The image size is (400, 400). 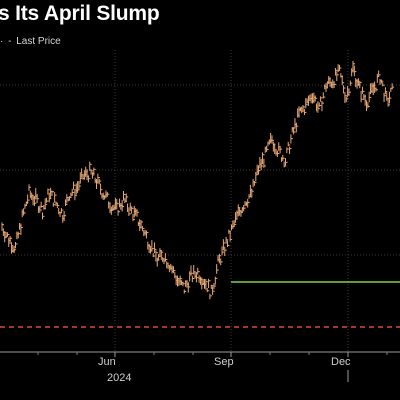 What do you see at coordinates (38, 41) in the screenshot?
I see `legend-label: Last Price` at bounding box center [38, 41].